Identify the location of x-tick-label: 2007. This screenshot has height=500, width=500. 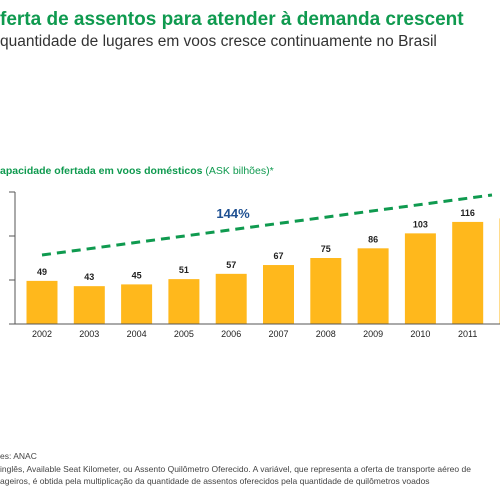
(278, 334).